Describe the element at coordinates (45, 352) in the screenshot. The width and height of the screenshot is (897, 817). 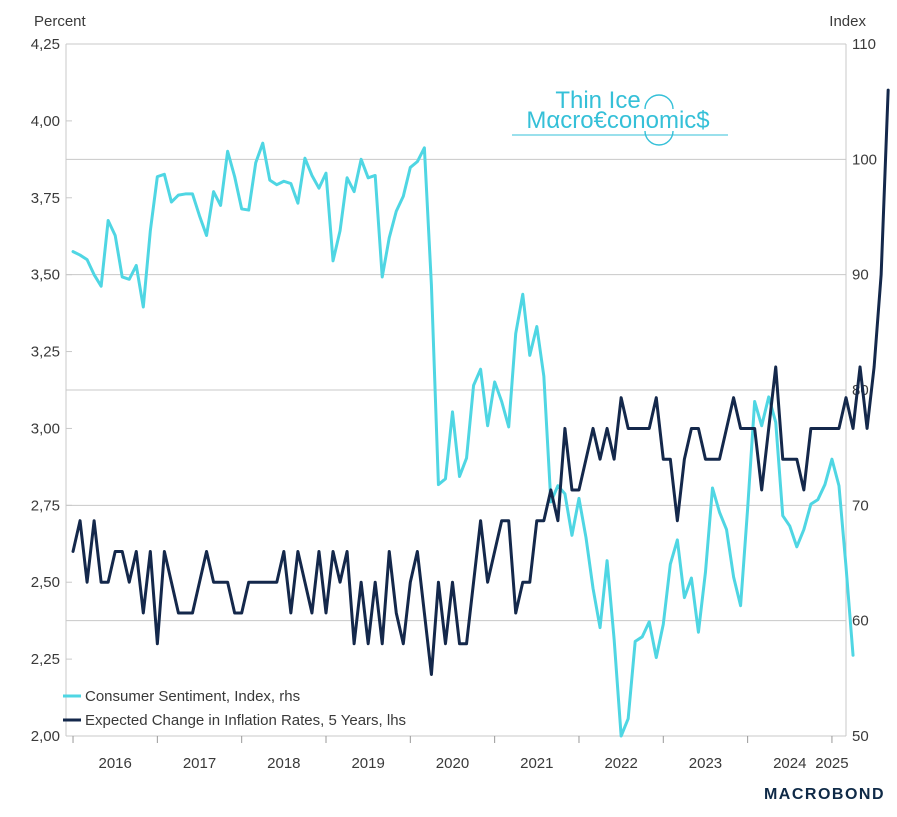
I see `left-tick-label: 3,25` at that location.